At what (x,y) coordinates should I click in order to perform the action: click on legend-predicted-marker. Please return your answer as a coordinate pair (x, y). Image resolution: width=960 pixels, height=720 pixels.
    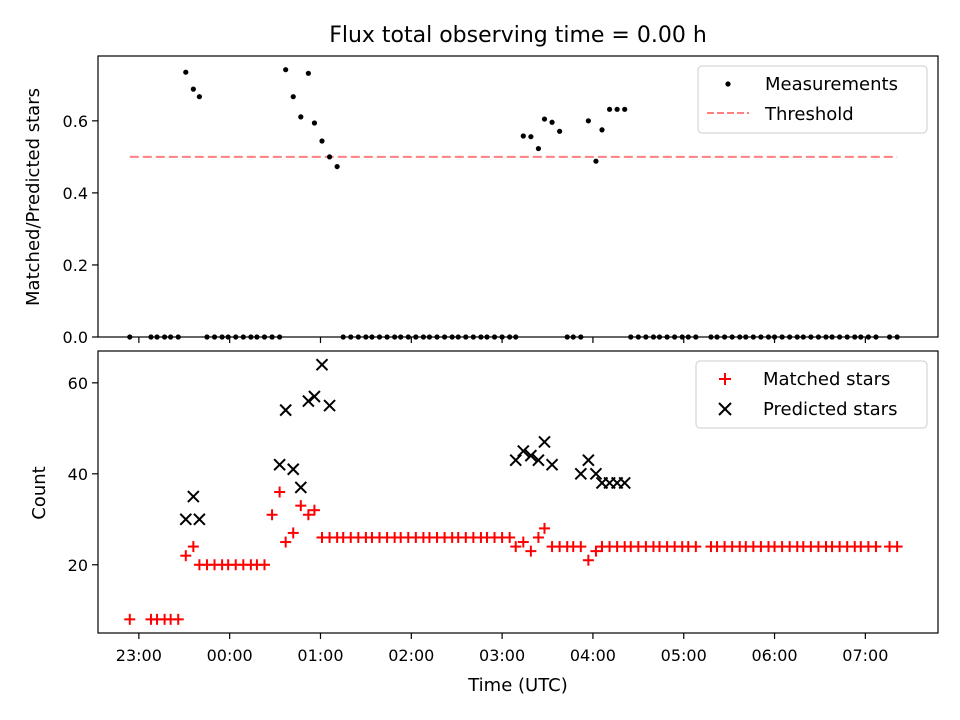
    Looking at the image, I should click on (725, 409).